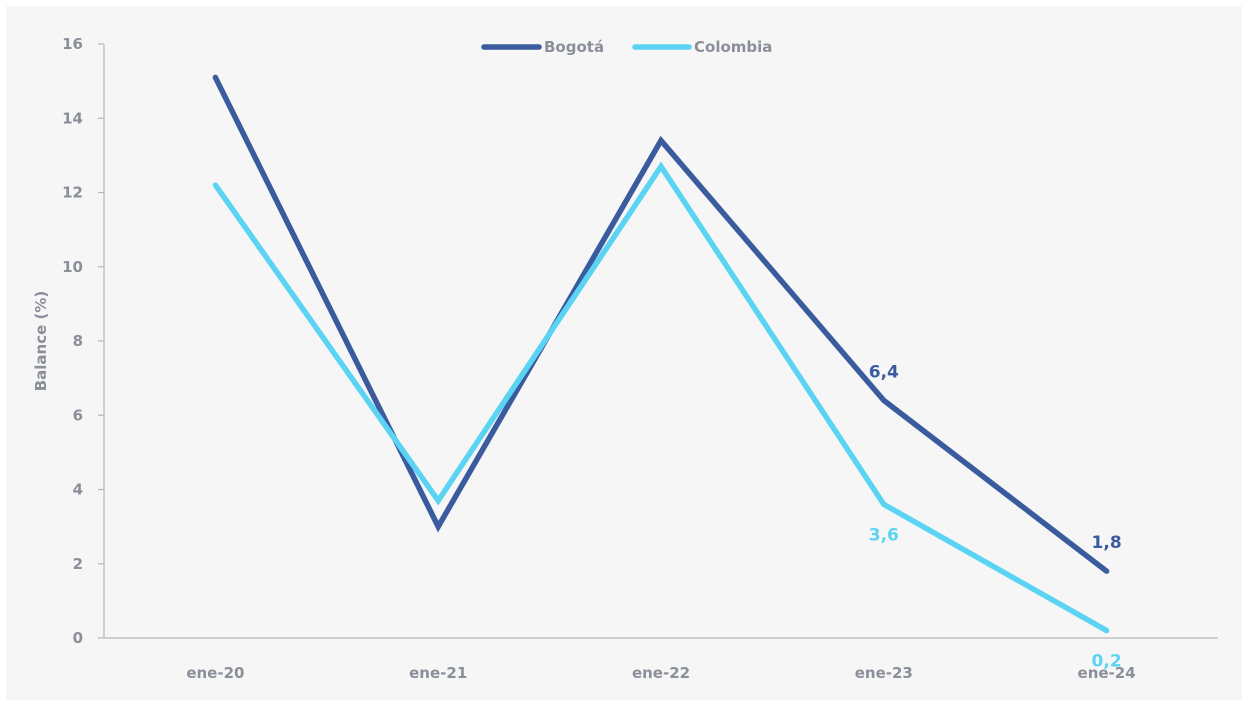  Describe the element at coordinates (1107, 662) in the screenshot. I see `data-label: 0,2` at that location.